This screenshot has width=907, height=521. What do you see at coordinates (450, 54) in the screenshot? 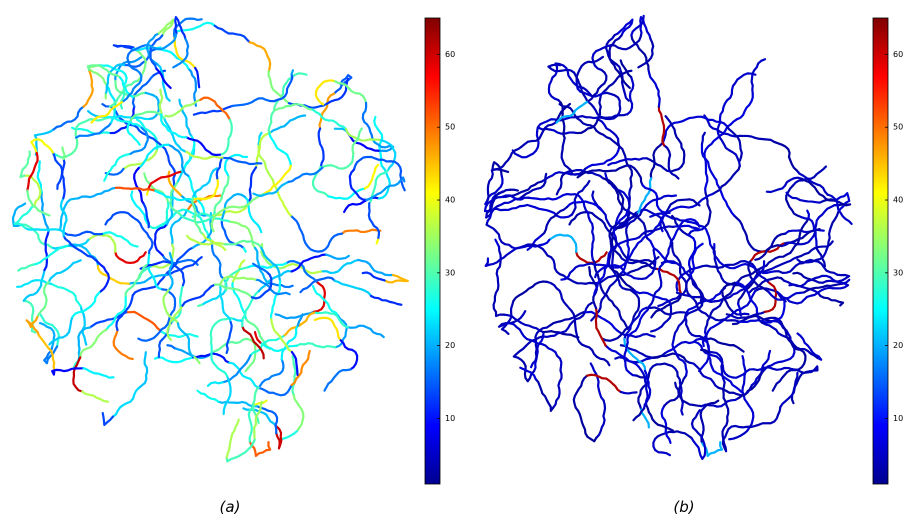
I see `tick-label: 60` at bounding box center [450, 54].